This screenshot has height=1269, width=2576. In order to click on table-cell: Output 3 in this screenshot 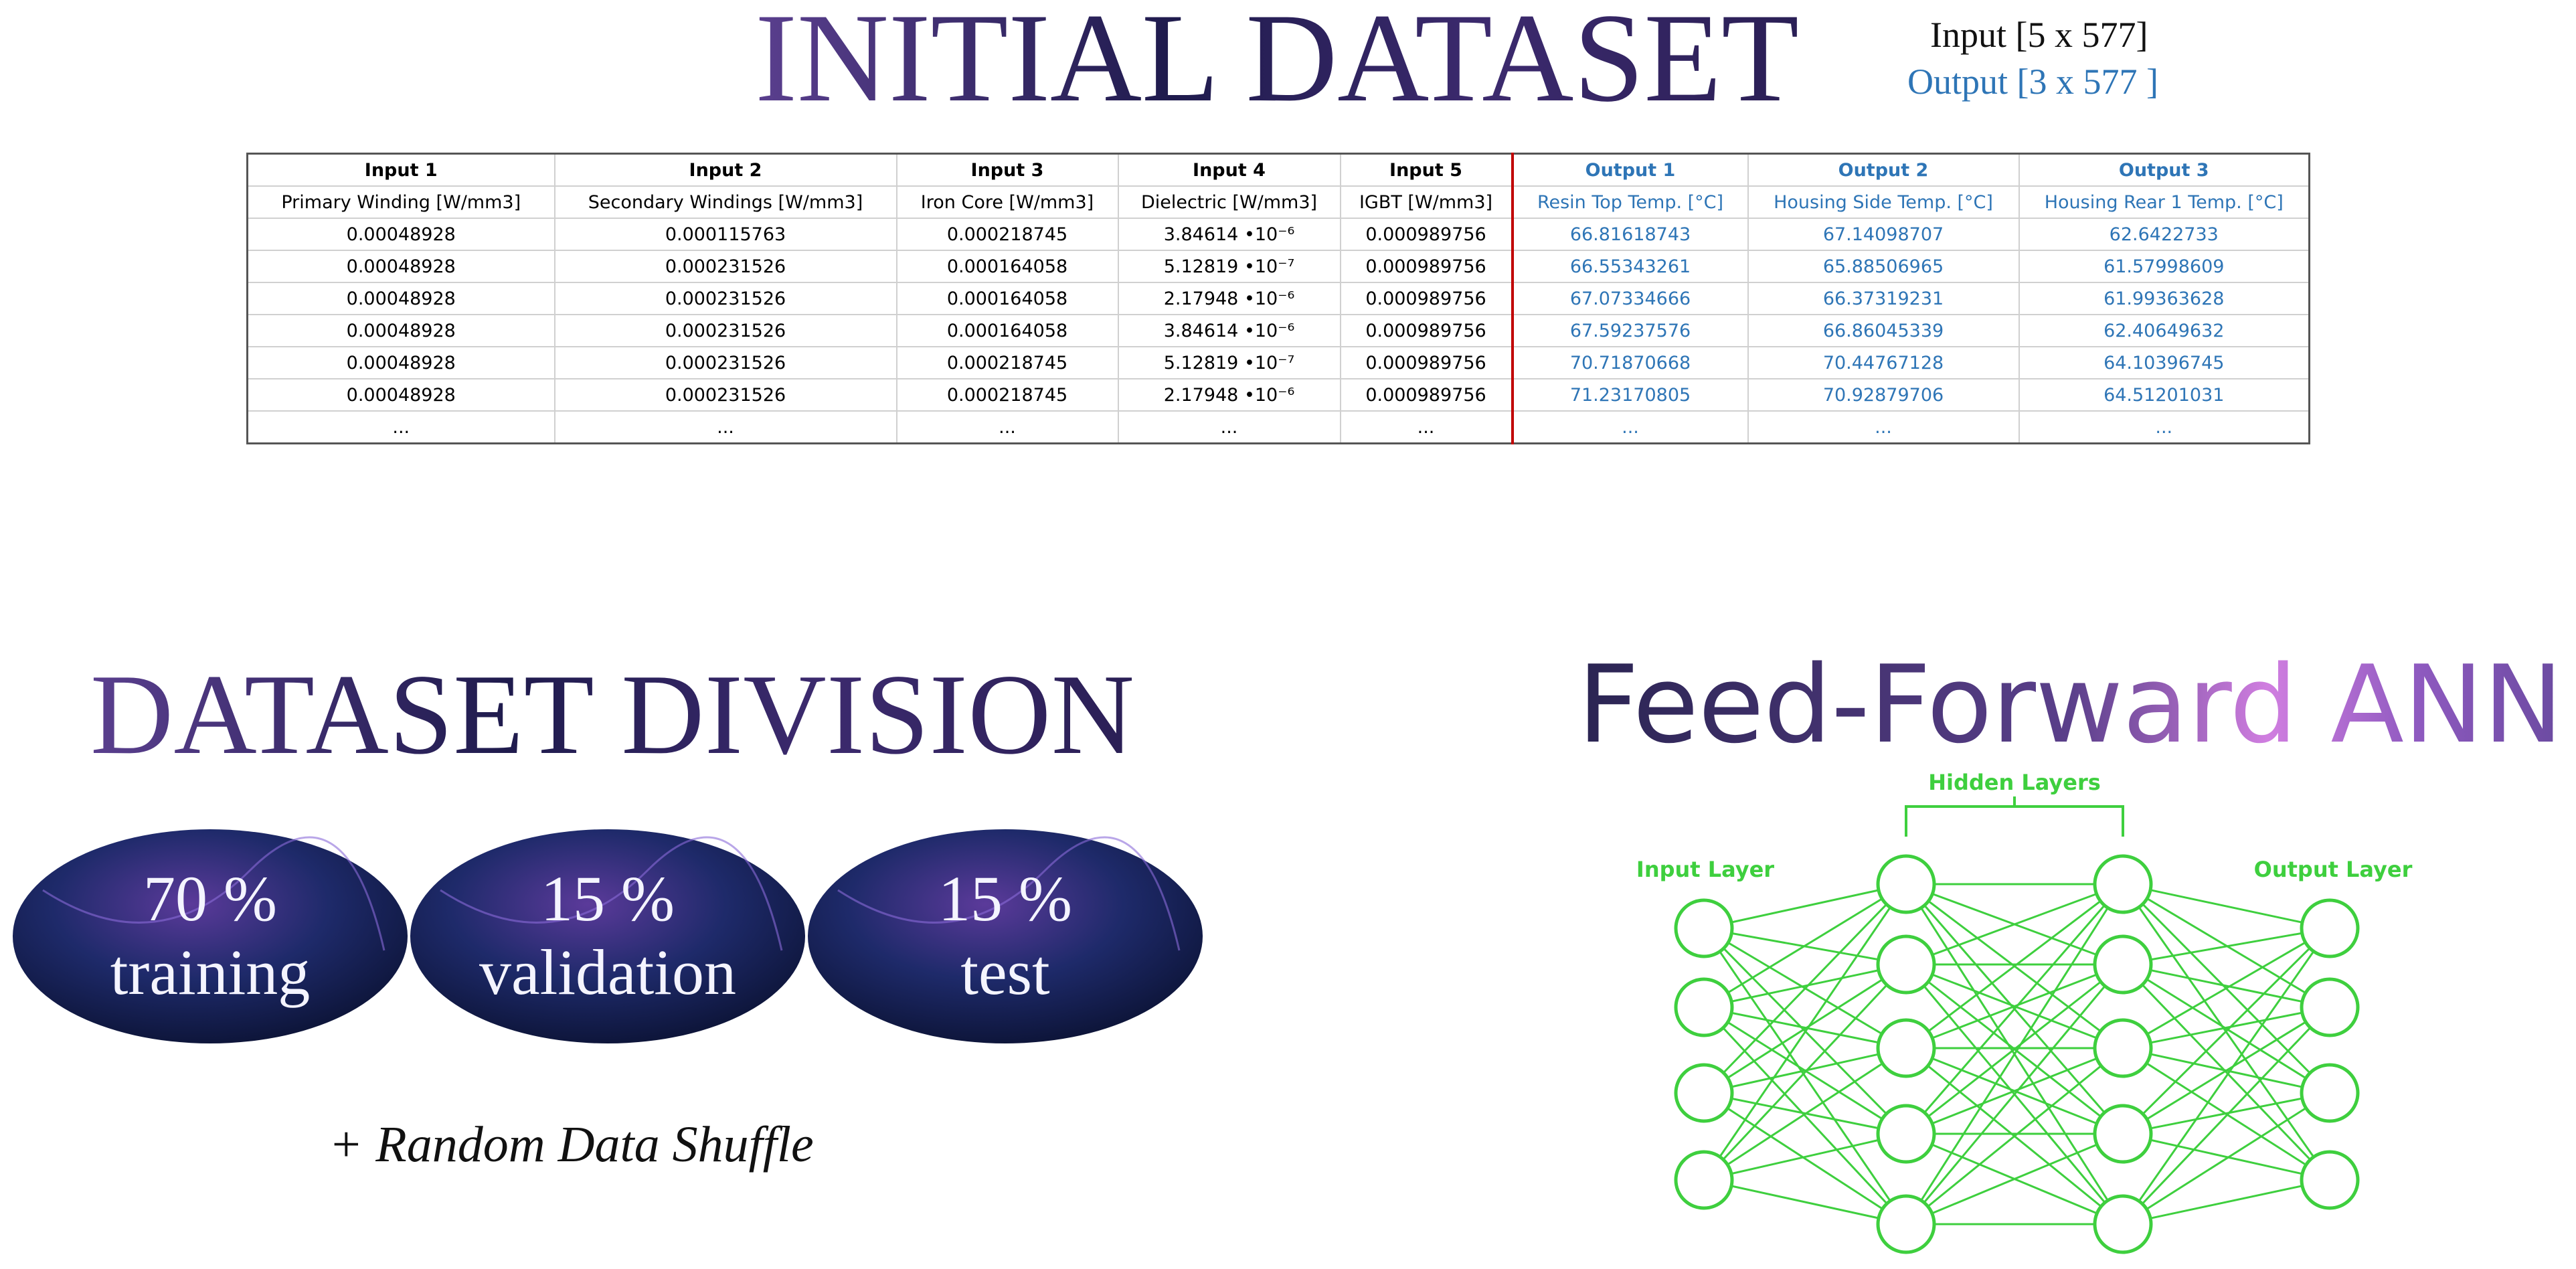, I will do `click(2164, 170)`.